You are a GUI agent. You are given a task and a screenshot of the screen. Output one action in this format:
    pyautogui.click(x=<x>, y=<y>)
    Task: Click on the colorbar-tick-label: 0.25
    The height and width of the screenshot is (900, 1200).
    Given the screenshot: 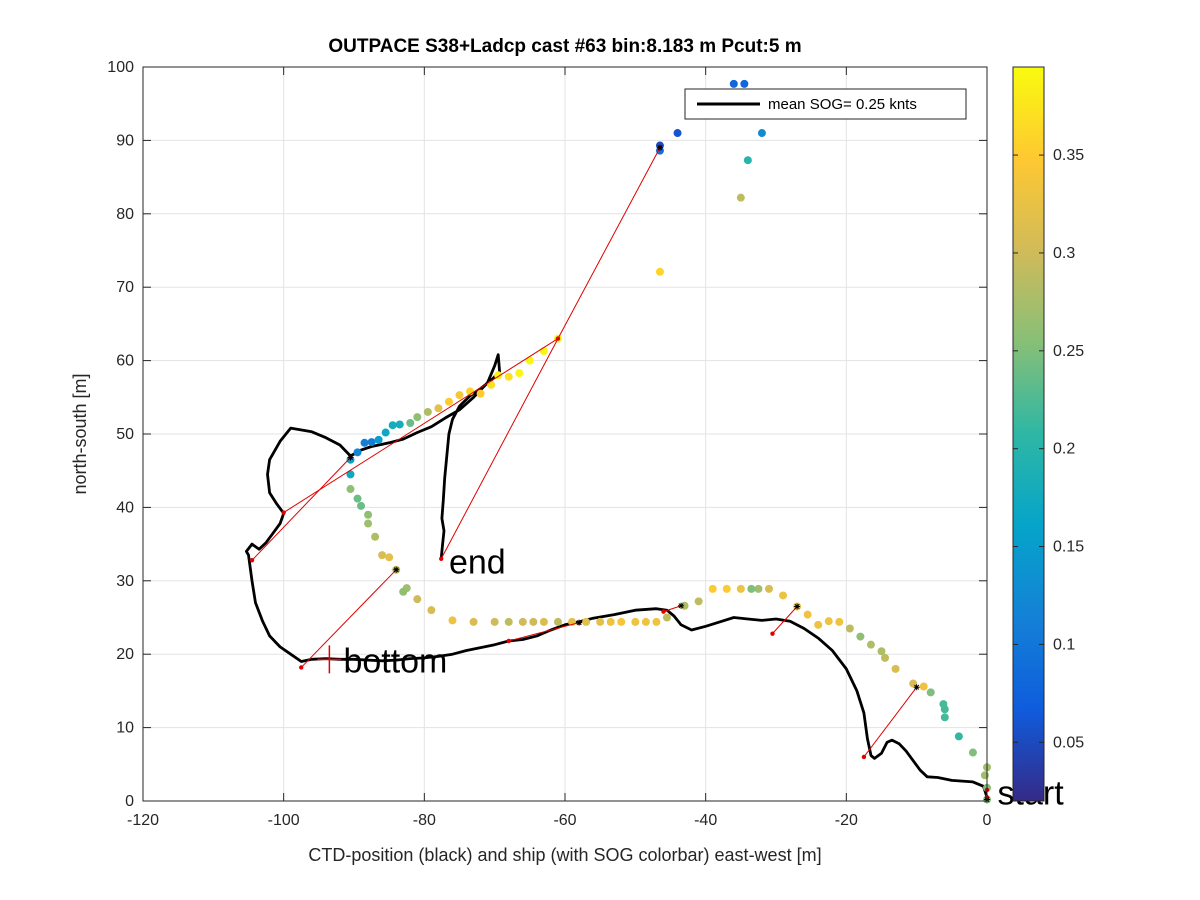 What is the action you would take?
    pyautogui.click(x=1068, y=351)
    